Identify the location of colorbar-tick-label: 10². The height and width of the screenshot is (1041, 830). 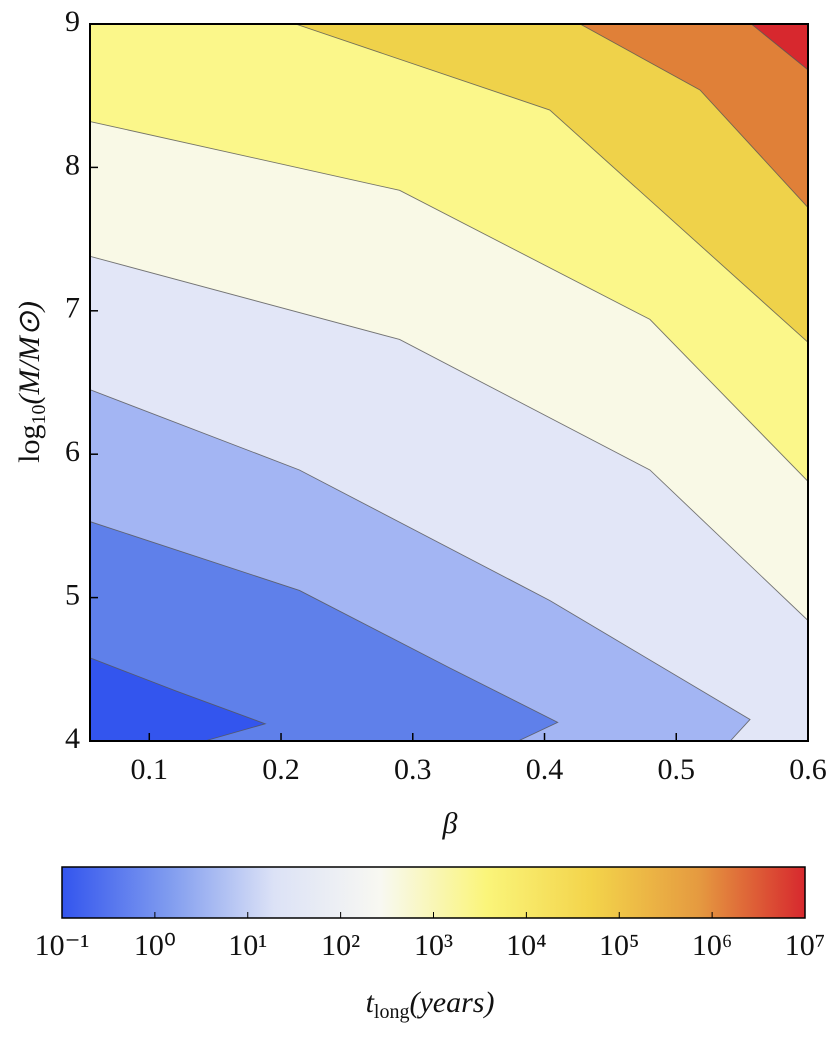
(340, 945).